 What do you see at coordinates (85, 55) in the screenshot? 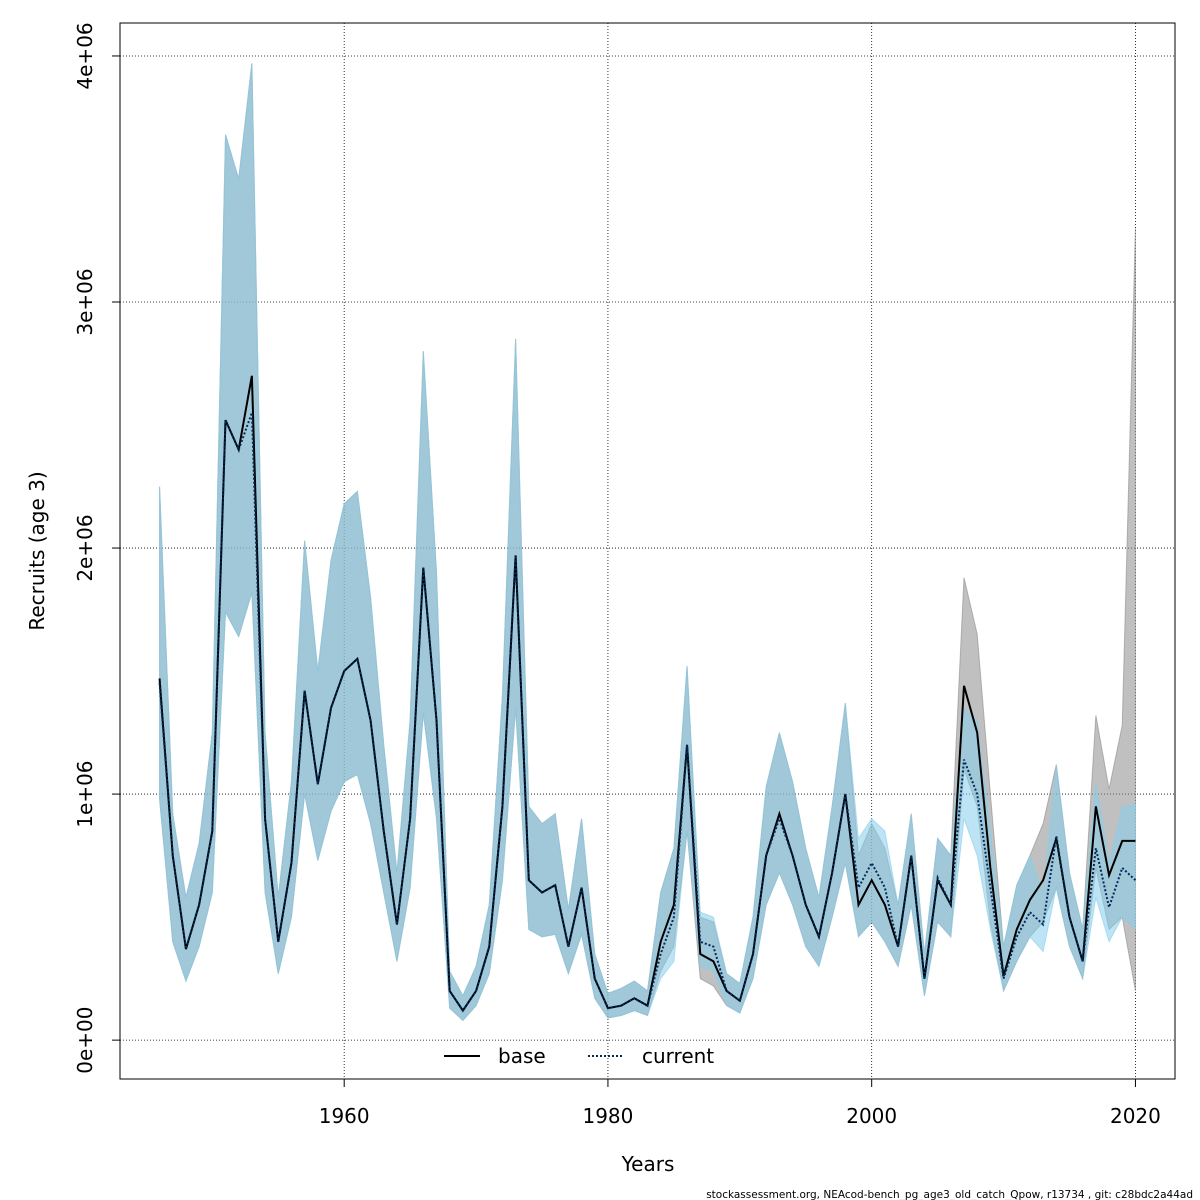
I see `y-tick-label: 4e+06` at bounding box center [85, 55].